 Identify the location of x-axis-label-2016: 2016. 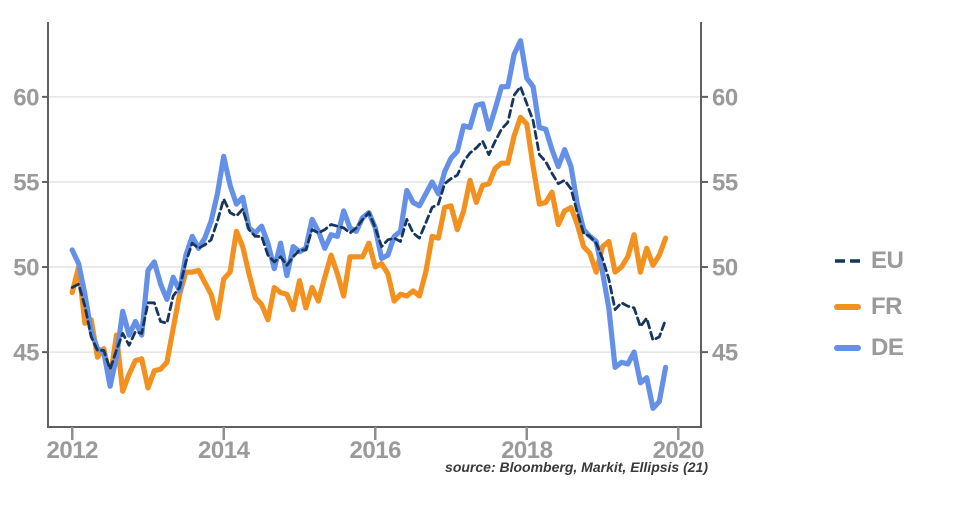
(376, 450).